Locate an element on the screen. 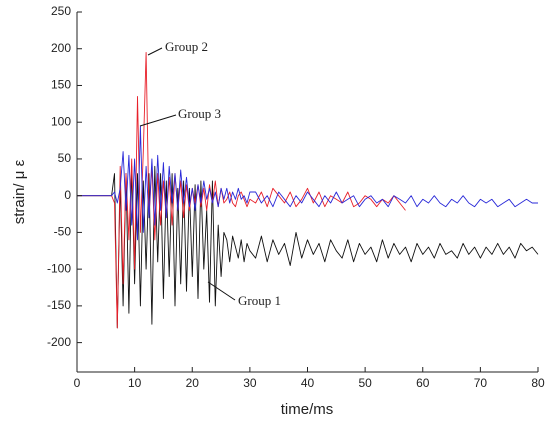 The height and width of the screenshot is (426, 550). series-label: Group 2 is located at coordinates (186, 46).